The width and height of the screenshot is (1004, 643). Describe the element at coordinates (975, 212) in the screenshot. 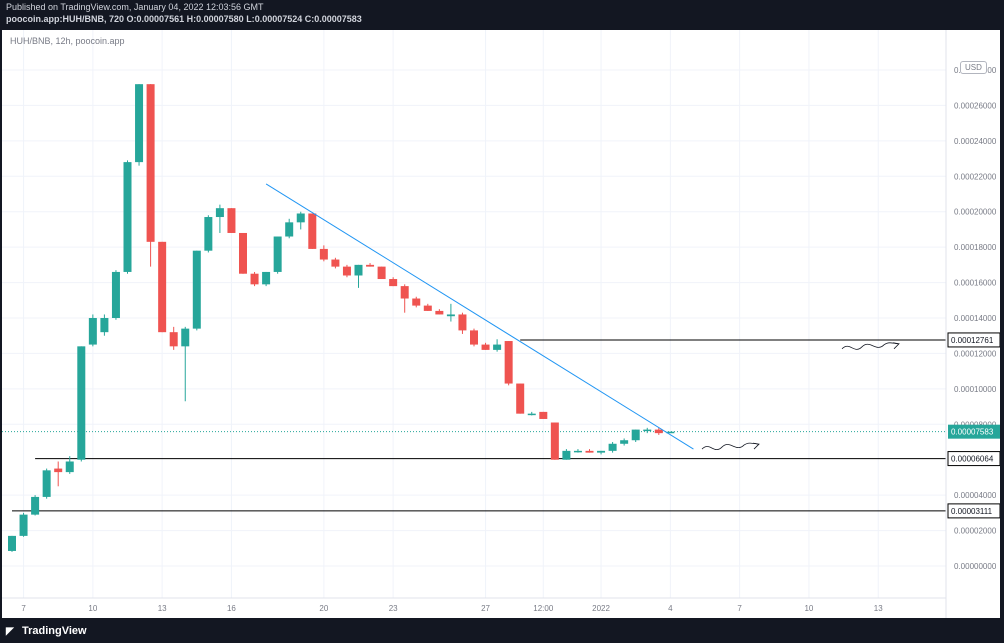

I see `y-tick-label: 0.00020000` at that location.